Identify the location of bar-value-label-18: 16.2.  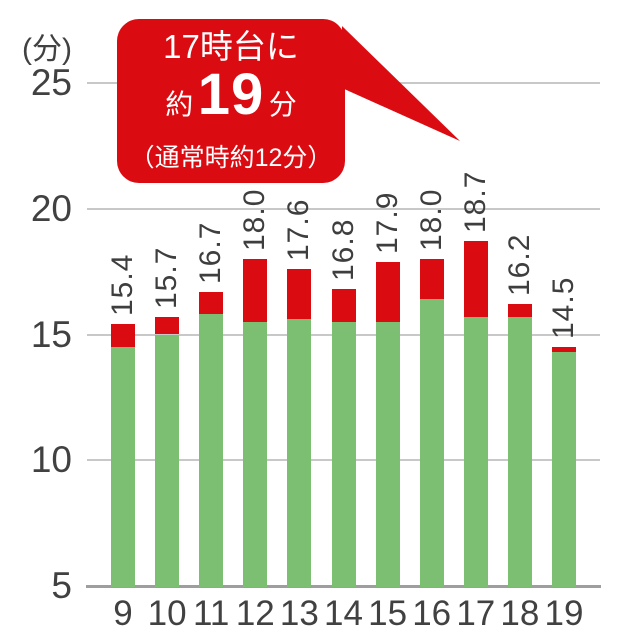
(519, 265).